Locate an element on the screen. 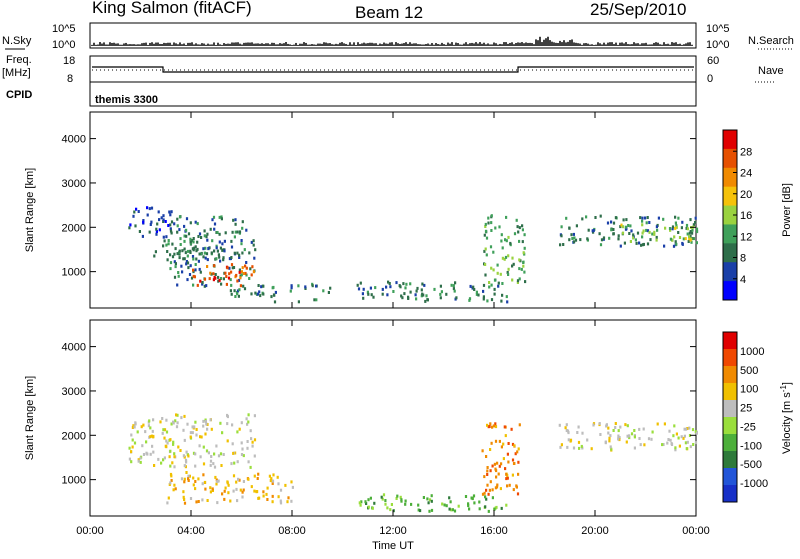  nave-label: Nave is located at coordinates (771, 71).